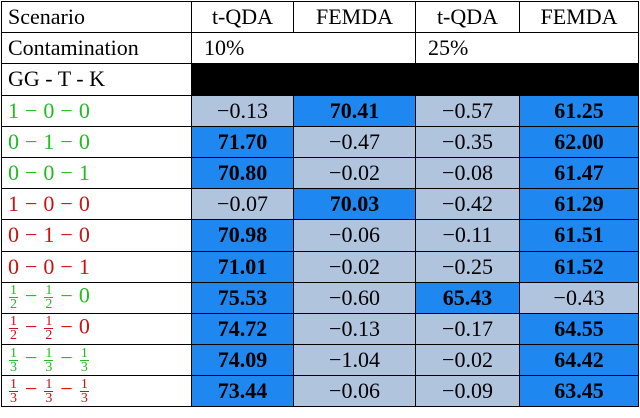 This screenshot has height=418, width=640. Describe the element at coordinates (467, 266) in the screenshot. I see `value-cell: −0.25` at that location.